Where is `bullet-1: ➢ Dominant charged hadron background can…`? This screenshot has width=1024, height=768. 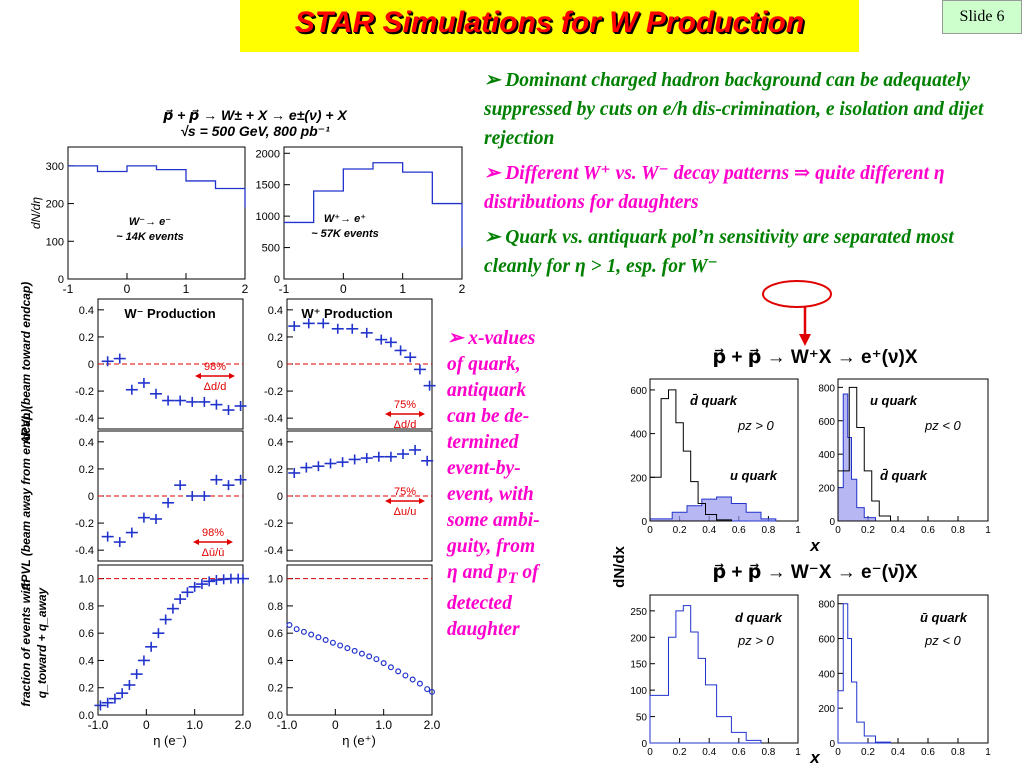 bullet-1: ➢ Dominant charged hadron background can… is located at coordinates (744, 109).